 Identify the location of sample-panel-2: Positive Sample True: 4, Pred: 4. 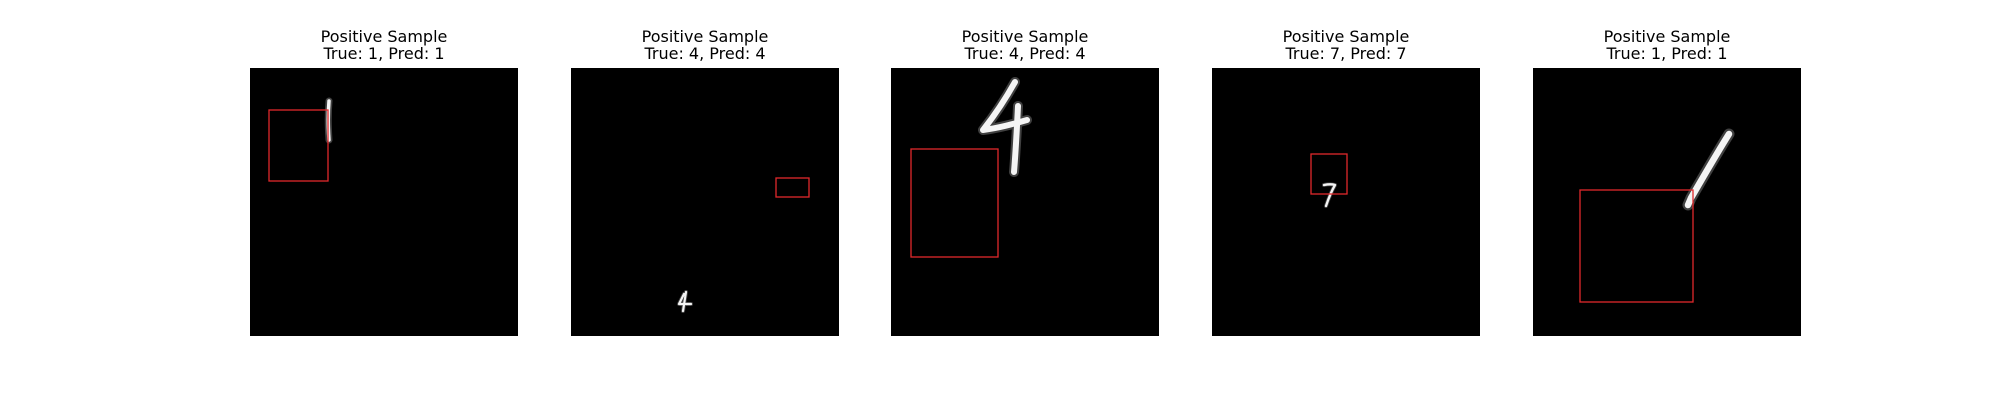
(705, 170).